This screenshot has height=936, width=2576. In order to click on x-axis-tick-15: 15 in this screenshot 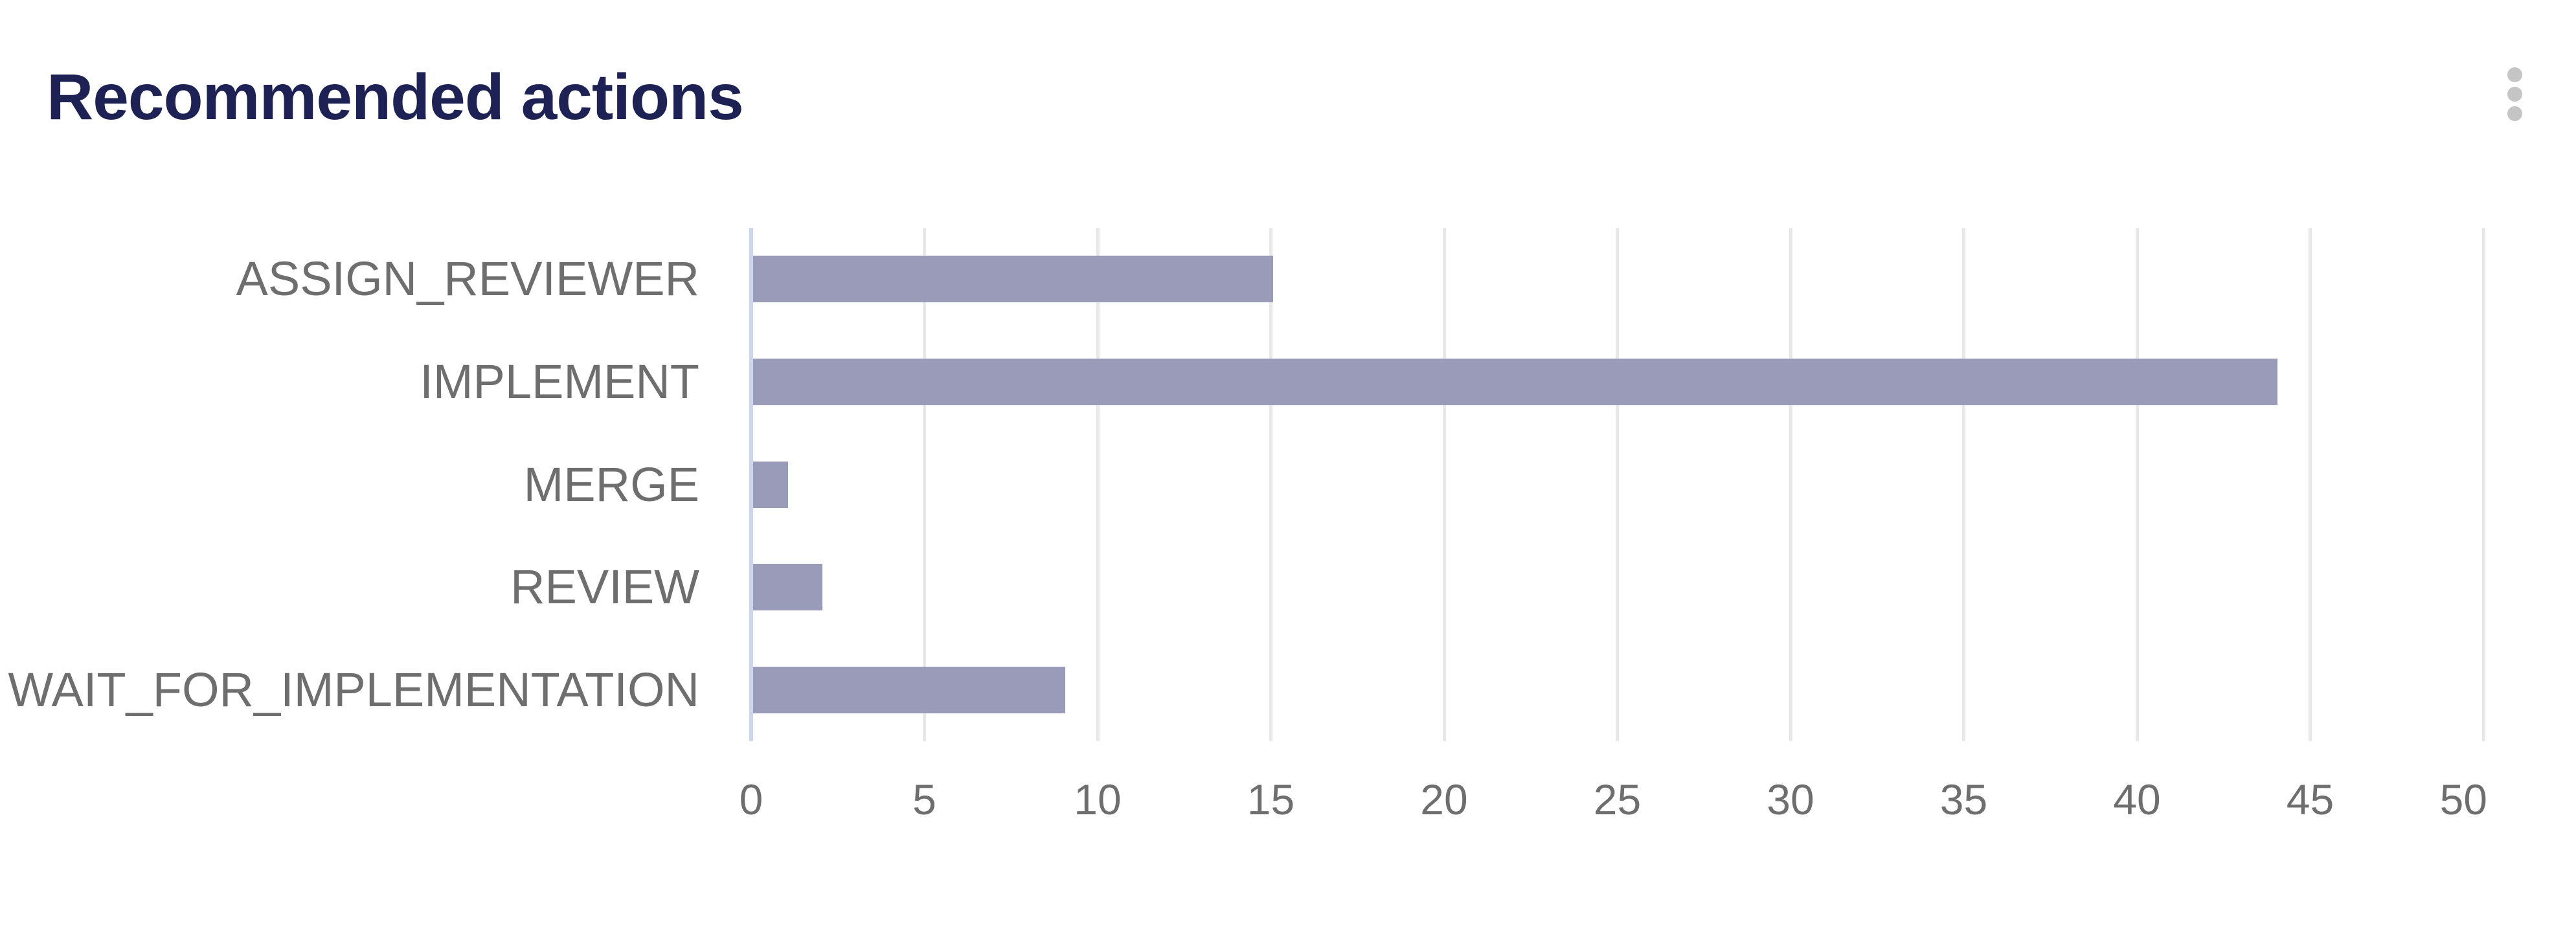, I will do `click(1271, 799)`.